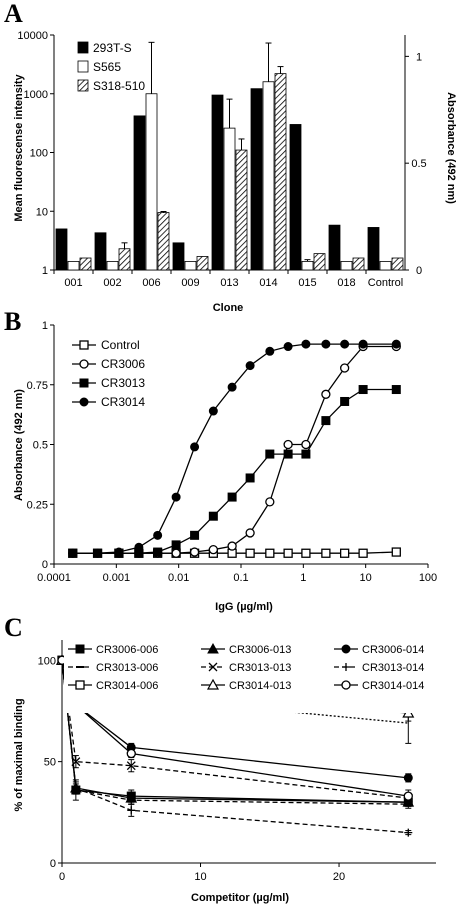 The image size is (462, 906). What do you see at coordinates (45, 565) in the screenshot?
I see `panel-b-y-tick-label: 0` at bounding box center [45, 565].